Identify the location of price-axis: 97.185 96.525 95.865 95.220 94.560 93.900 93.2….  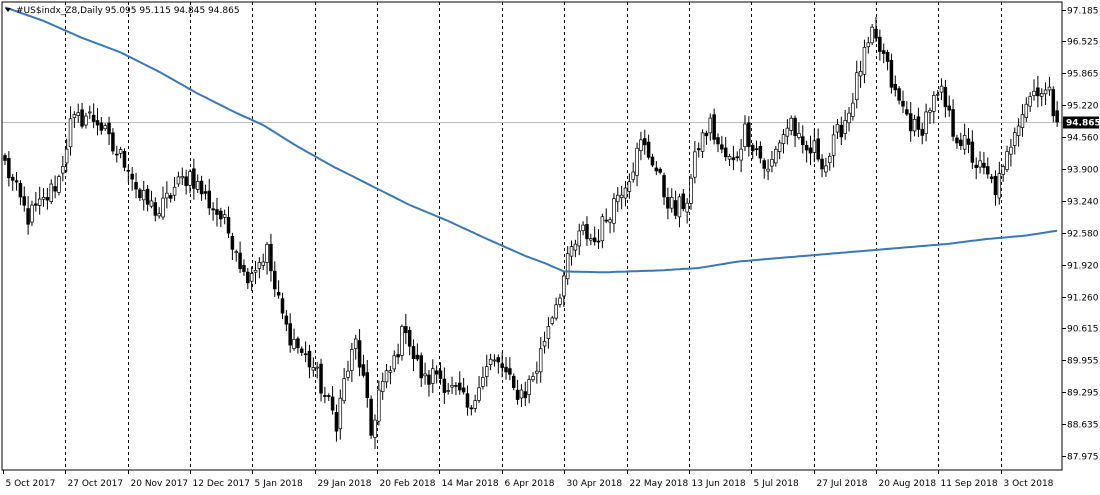
(1080, 235).